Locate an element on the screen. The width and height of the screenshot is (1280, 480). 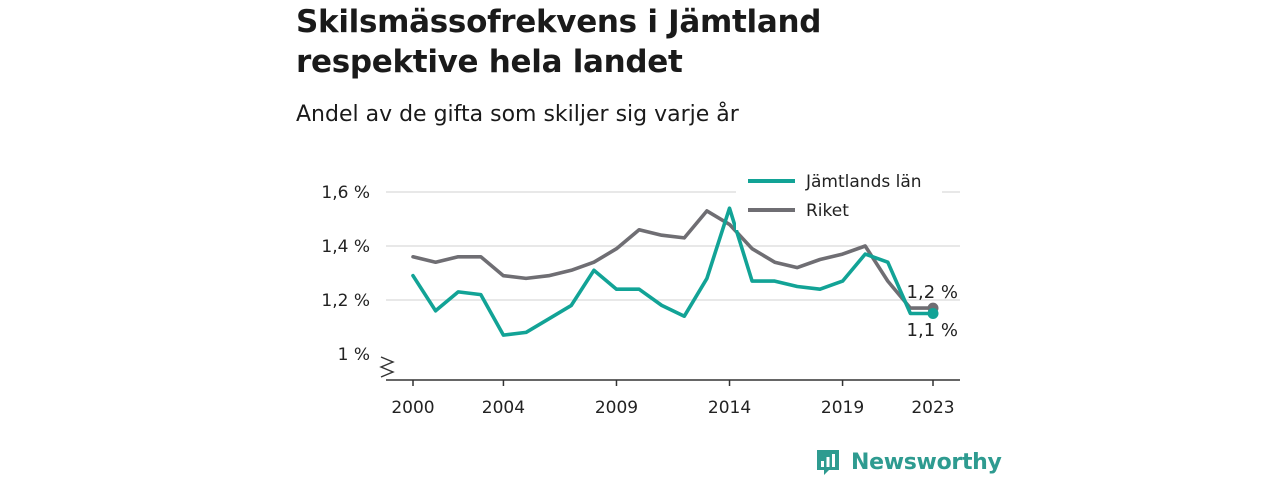
x-axis-ticks: 2000 2004 2009 2014 2019 2023 is located at coordinates (673, 399).